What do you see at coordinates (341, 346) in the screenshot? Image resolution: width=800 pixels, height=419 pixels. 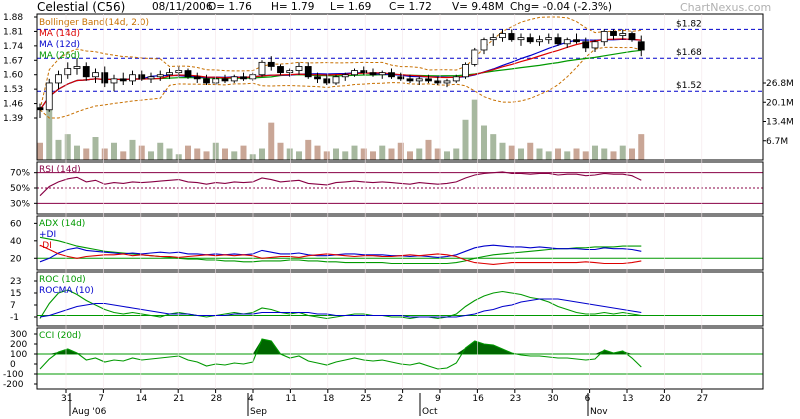 I see `cci-positive-area` at bounding box center [341, 346].